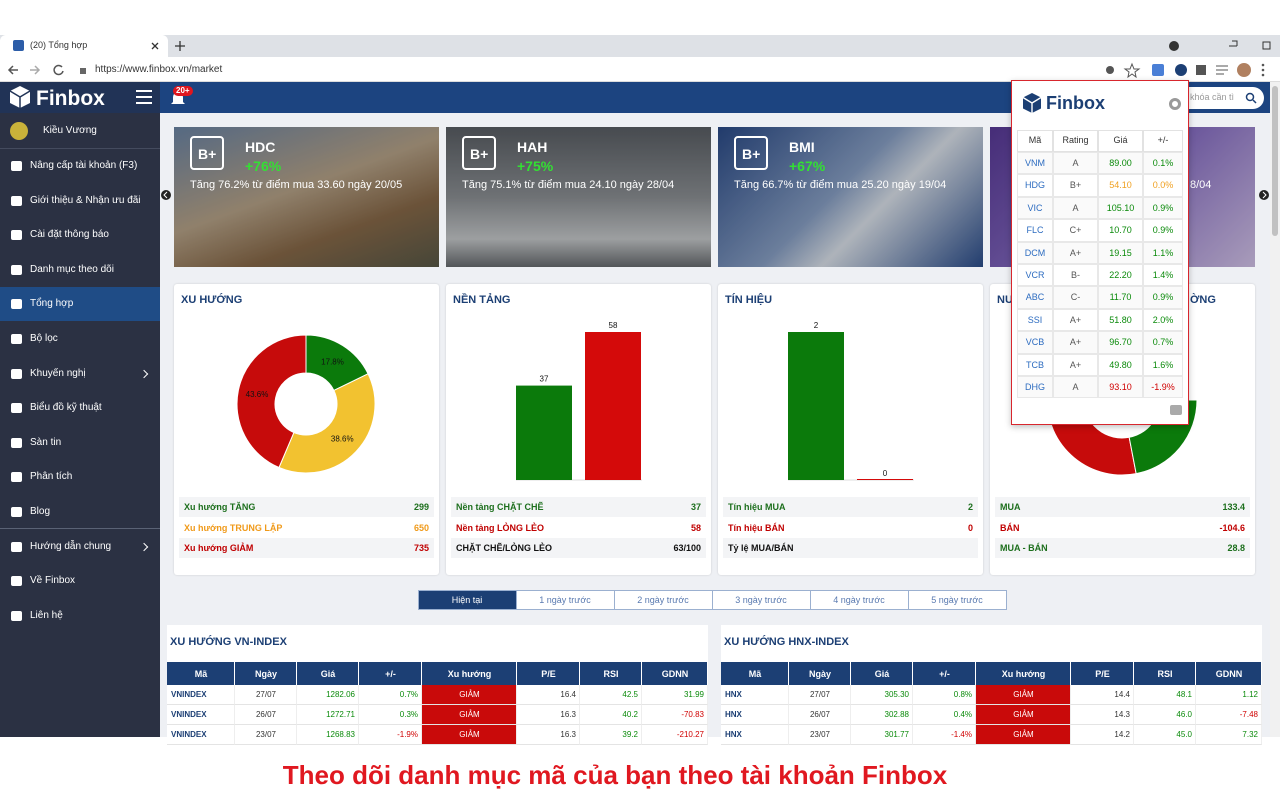 Image resolution: width=1280 pixels, height=800 pixels. Describe the element at coordinates (535, 166) in the screenshot. I see `change: +75%` at that location.